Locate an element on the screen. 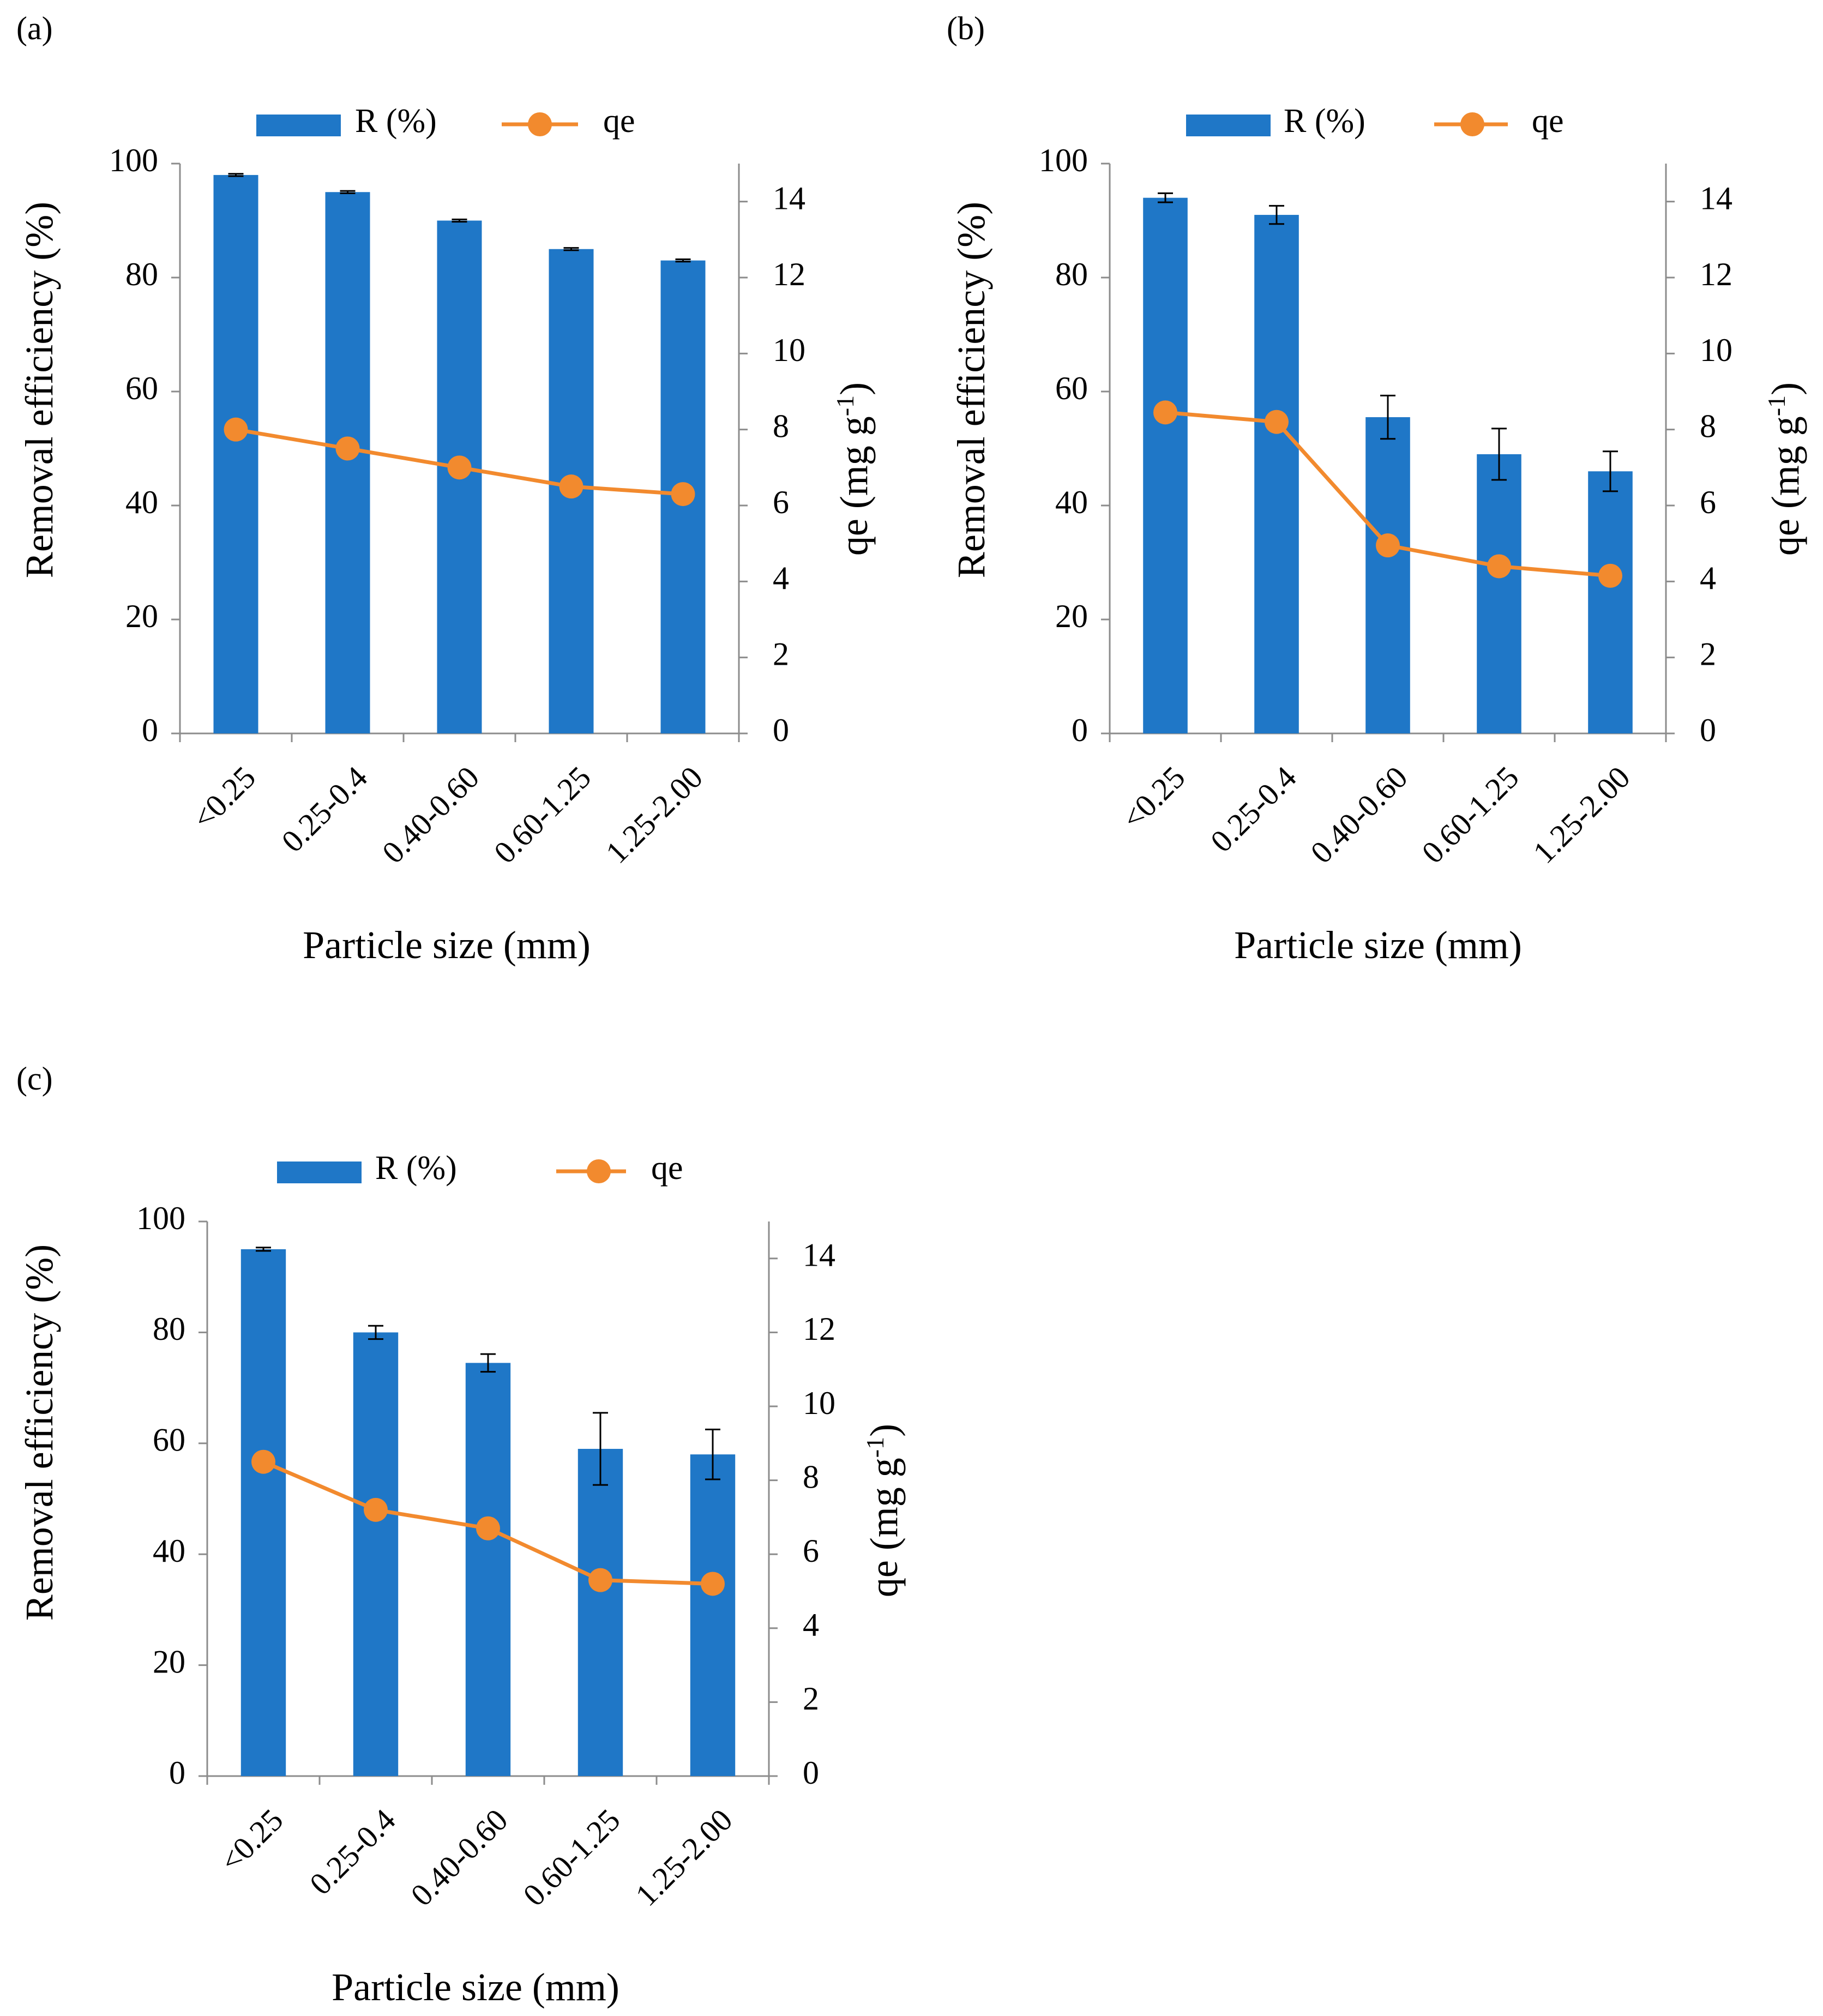 This screenshot has height=2016, width=1823. panel-a-y2-tick-label: 4 is located at coordinates (781, 578).